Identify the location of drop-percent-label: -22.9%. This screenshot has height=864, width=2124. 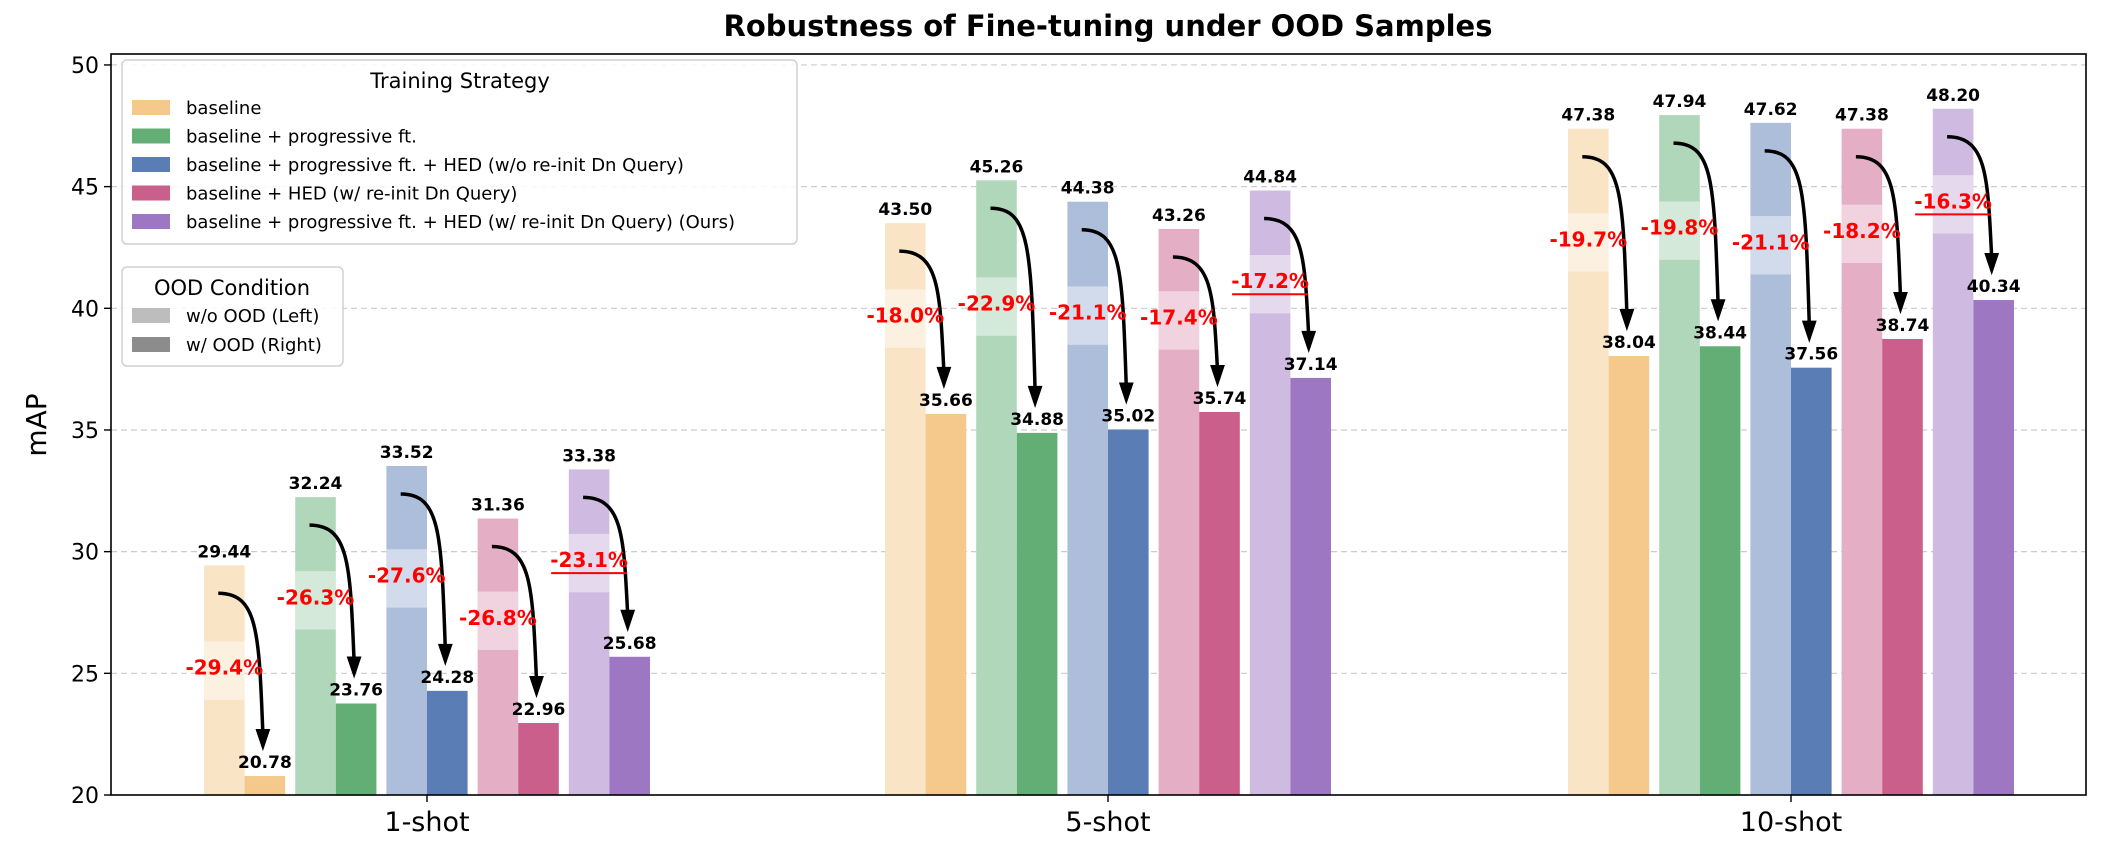
(997, 304).